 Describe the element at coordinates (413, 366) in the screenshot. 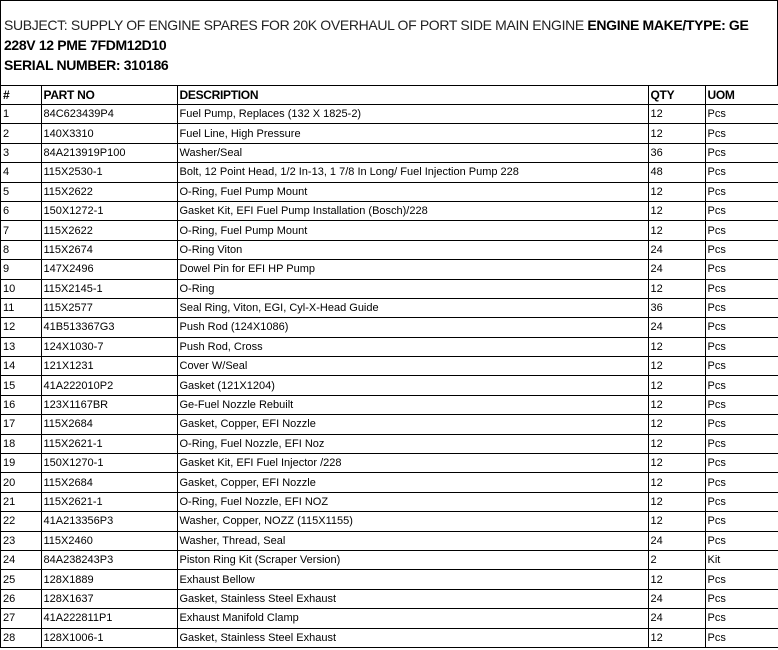

I see `cell-description: Cover W/Seal` at that location.